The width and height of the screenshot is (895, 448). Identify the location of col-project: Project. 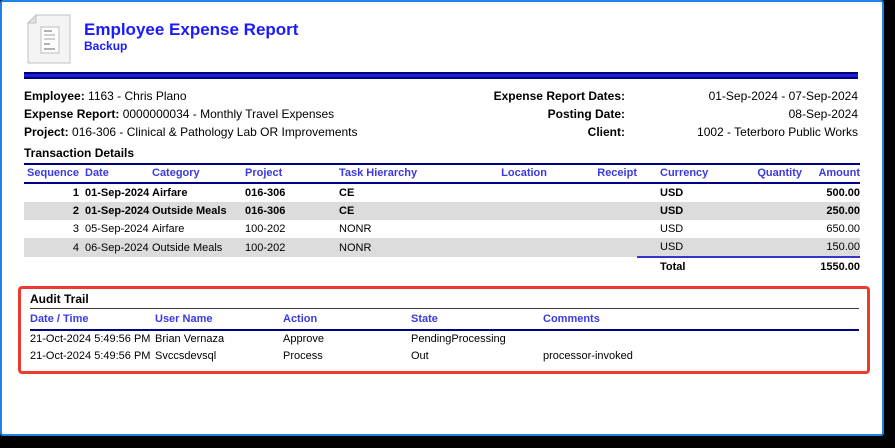
(292, 173).